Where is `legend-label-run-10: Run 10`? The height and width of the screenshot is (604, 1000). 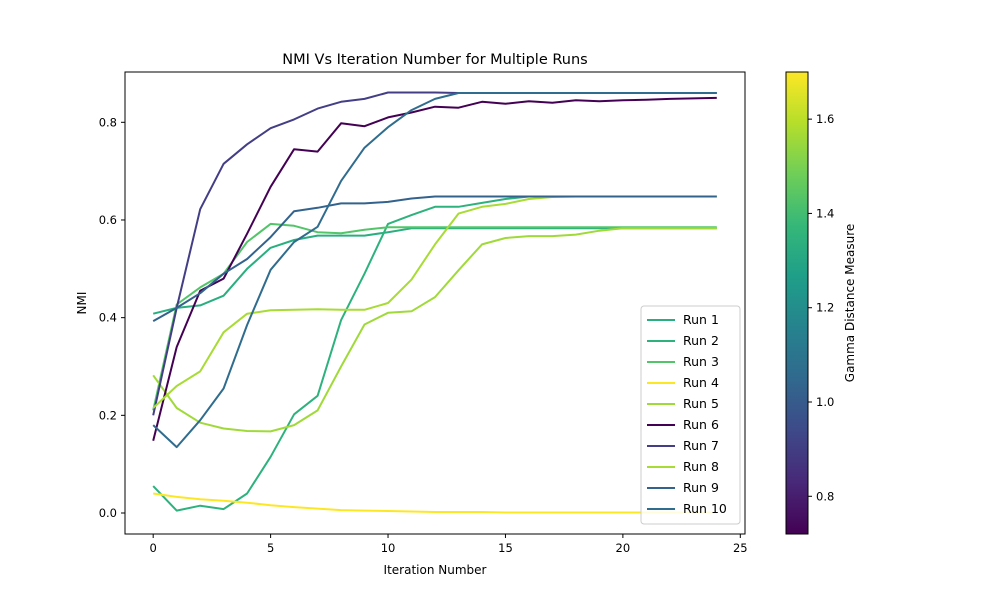 legend-label-run-10: Run 10 is located at coordinates (705, 508).